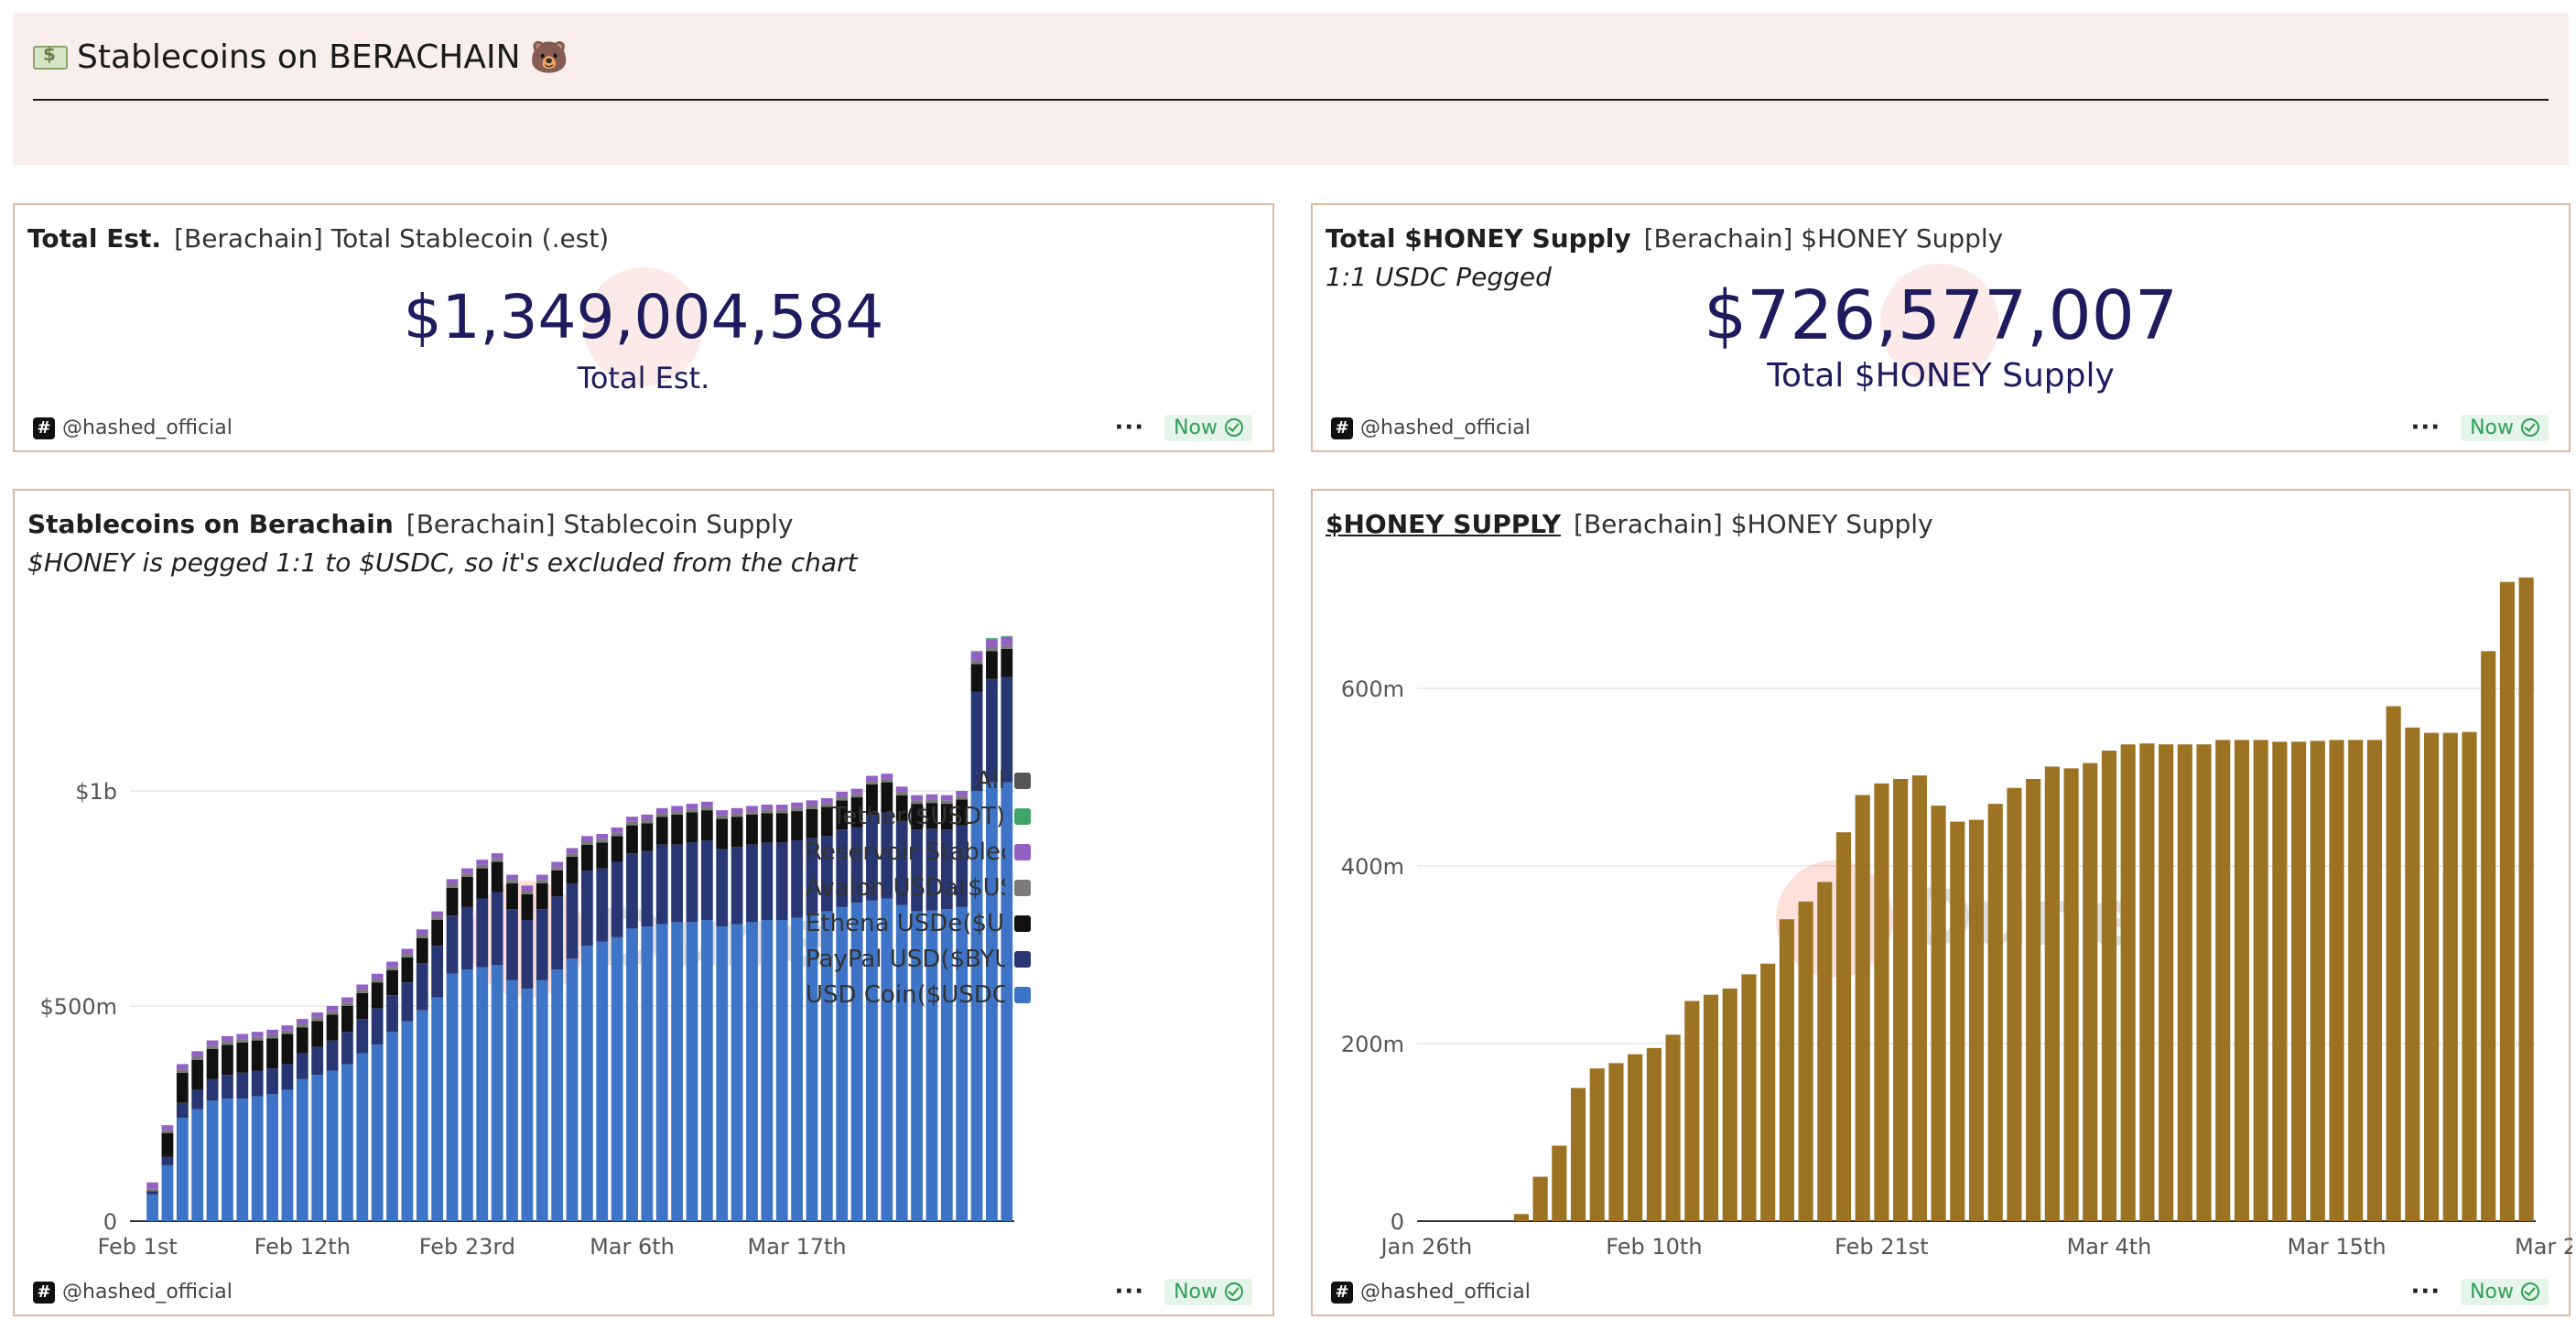  What do you see at coordinates (1630, 524) in the screenshot?
I see `card-title: $HONEY SUPPLY [Berachain] $HONEY Supply` at bounding box center [1630, 524].